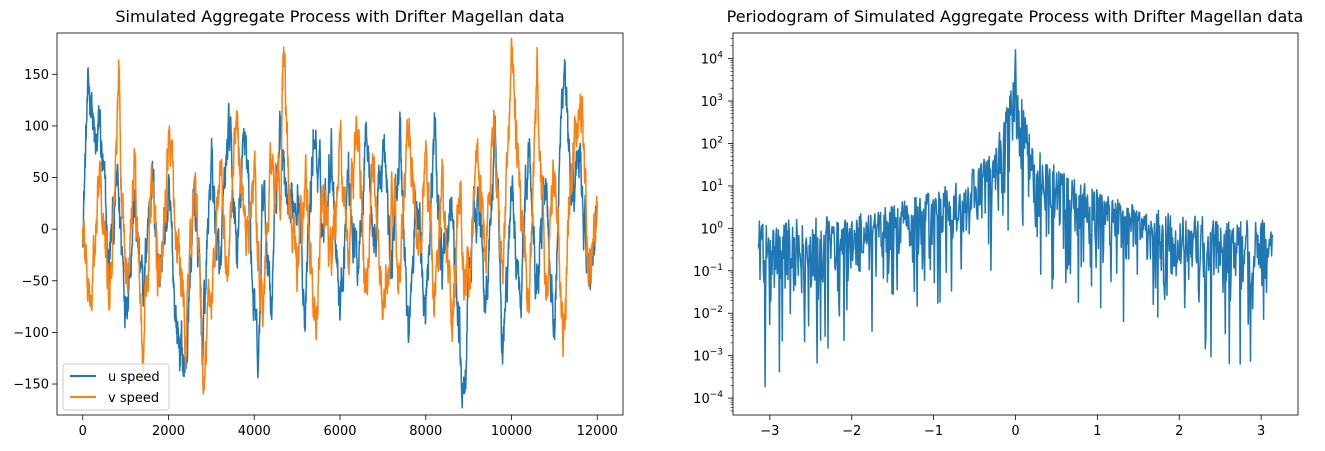 The width and height of the screenshot is (1325, 451). I want to click on x-tick-label: 2000, so click(168, 431).